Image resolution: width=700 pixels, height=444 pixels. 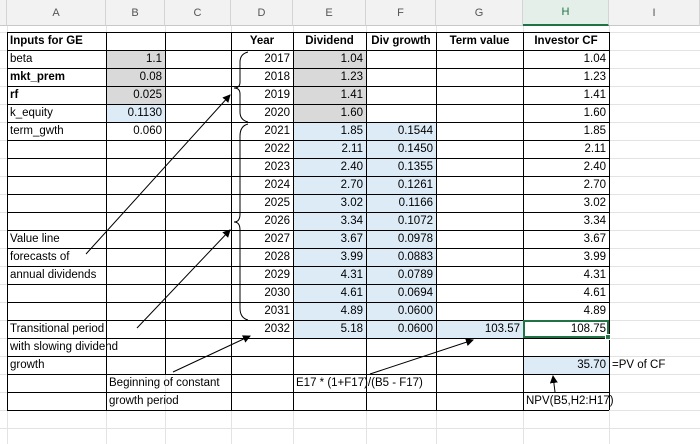 I want to click on cell-year: 2026, so click(x=277, y=221).